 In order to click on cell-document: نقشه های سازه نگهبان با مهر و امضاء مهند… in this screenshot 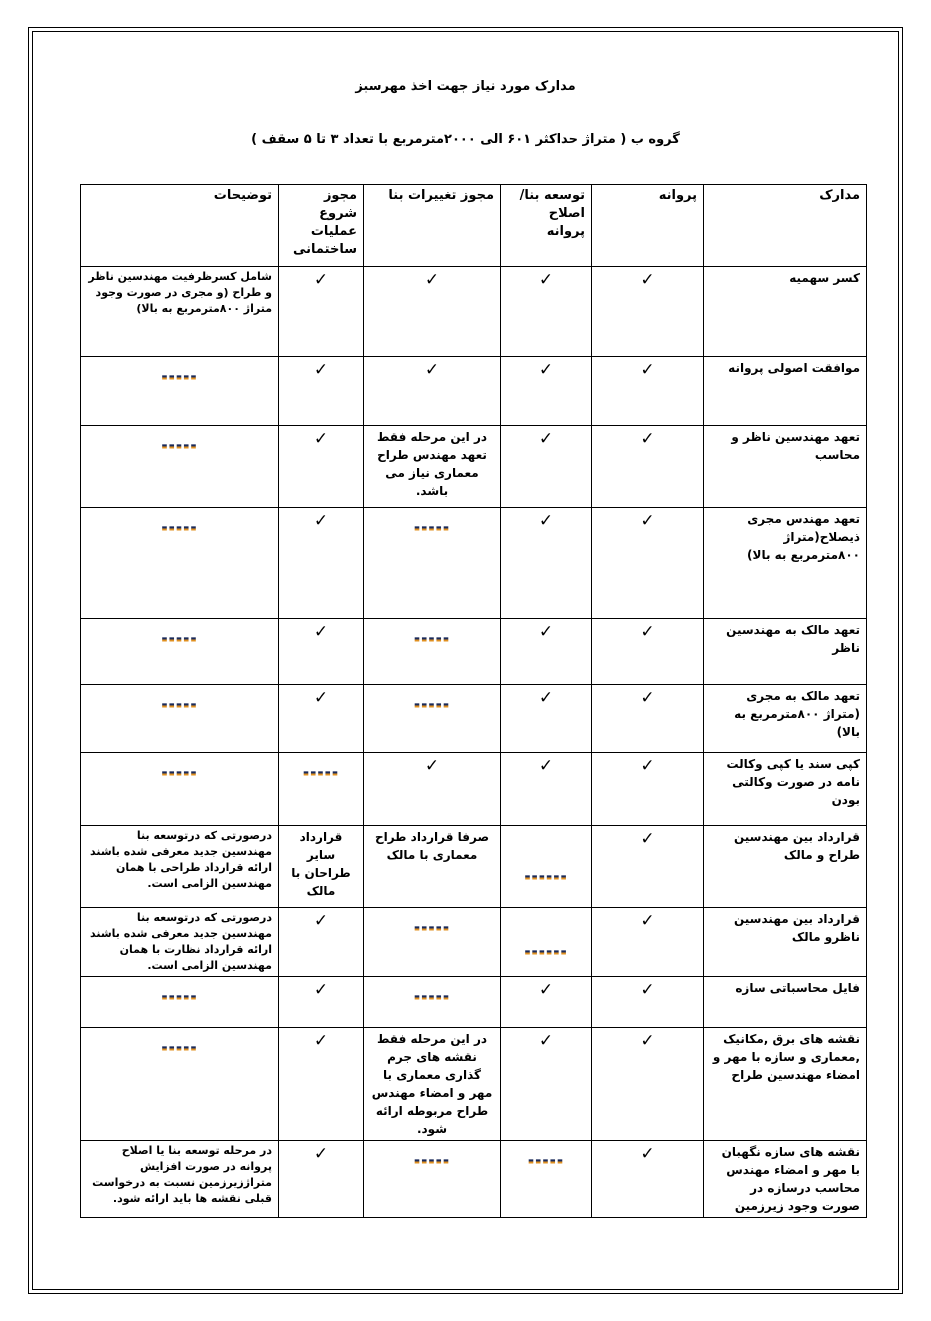, I will do `click(785, 1179)`.